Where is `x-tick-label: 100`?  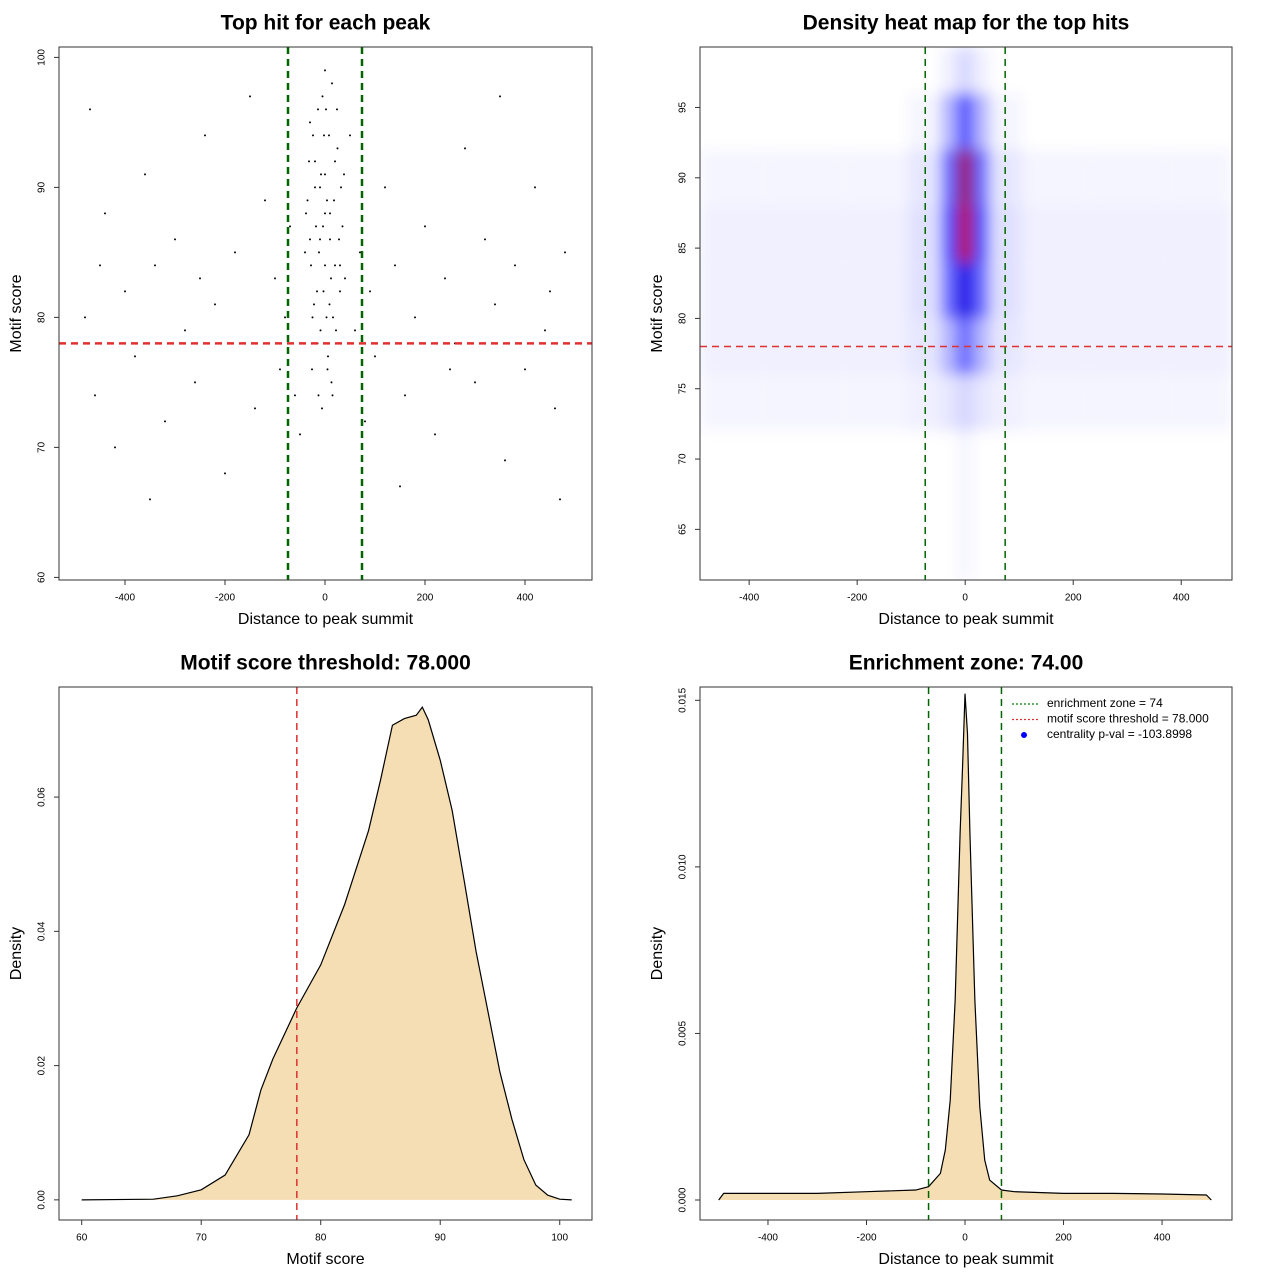 x-tick-label: 100 is located at coordinates (559, 1238).